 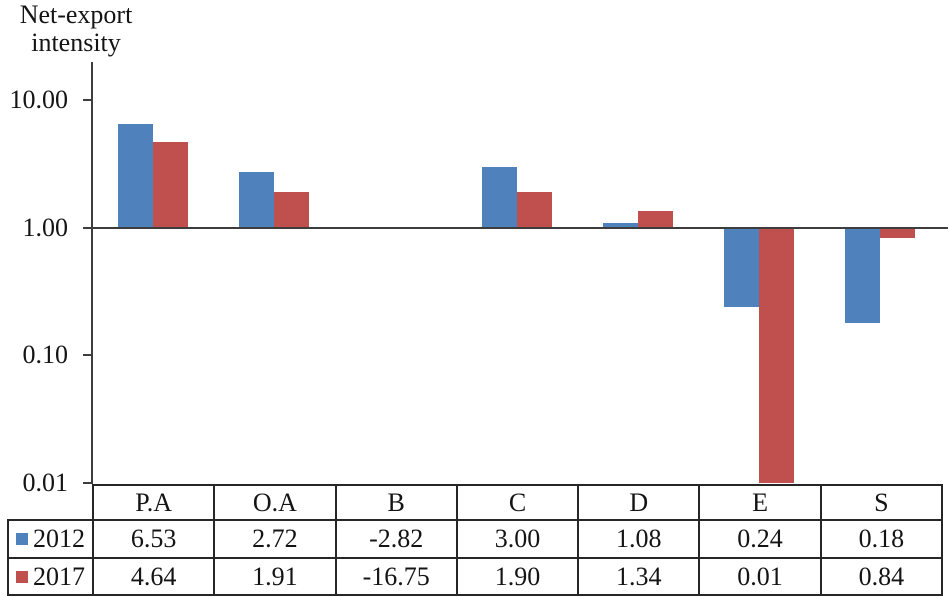 What do you see at coordinates (517, 539) in the screenshot?
I see `table-value-cell: 3.00` at bounding box center [517, 539].